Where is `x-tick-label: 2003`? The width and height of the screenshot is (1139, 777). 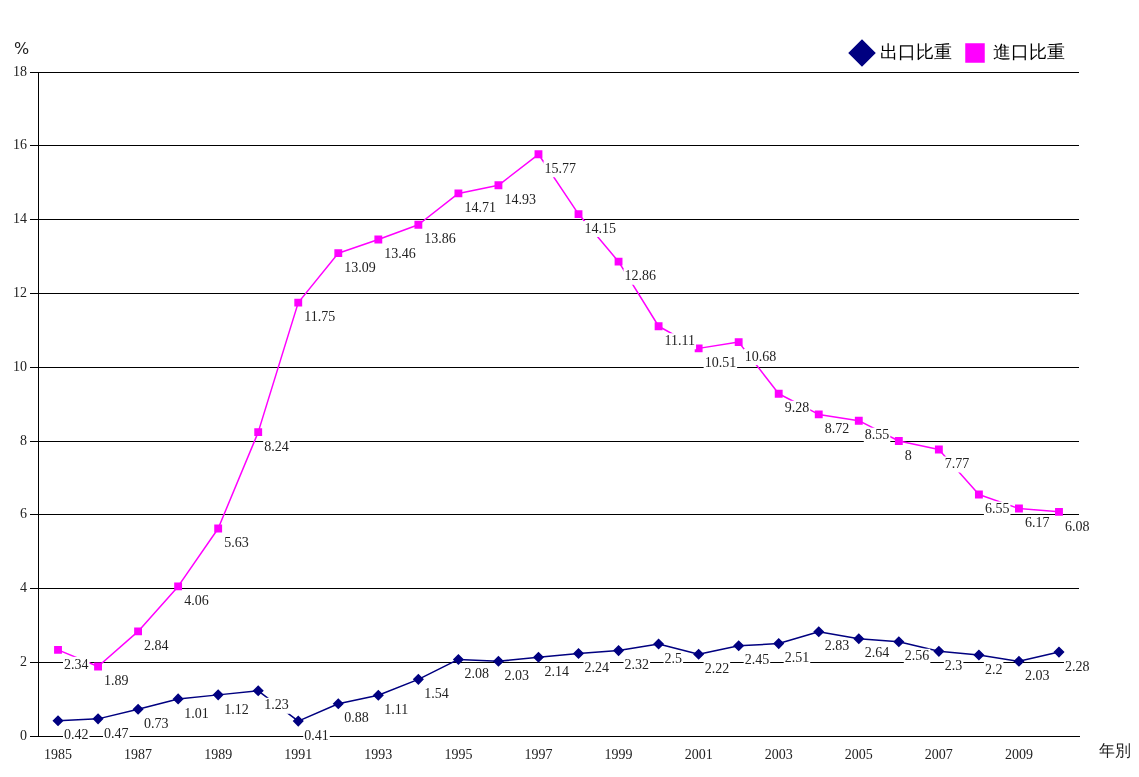
x-tick-label: 2003 is located at coordinates (778, 755).